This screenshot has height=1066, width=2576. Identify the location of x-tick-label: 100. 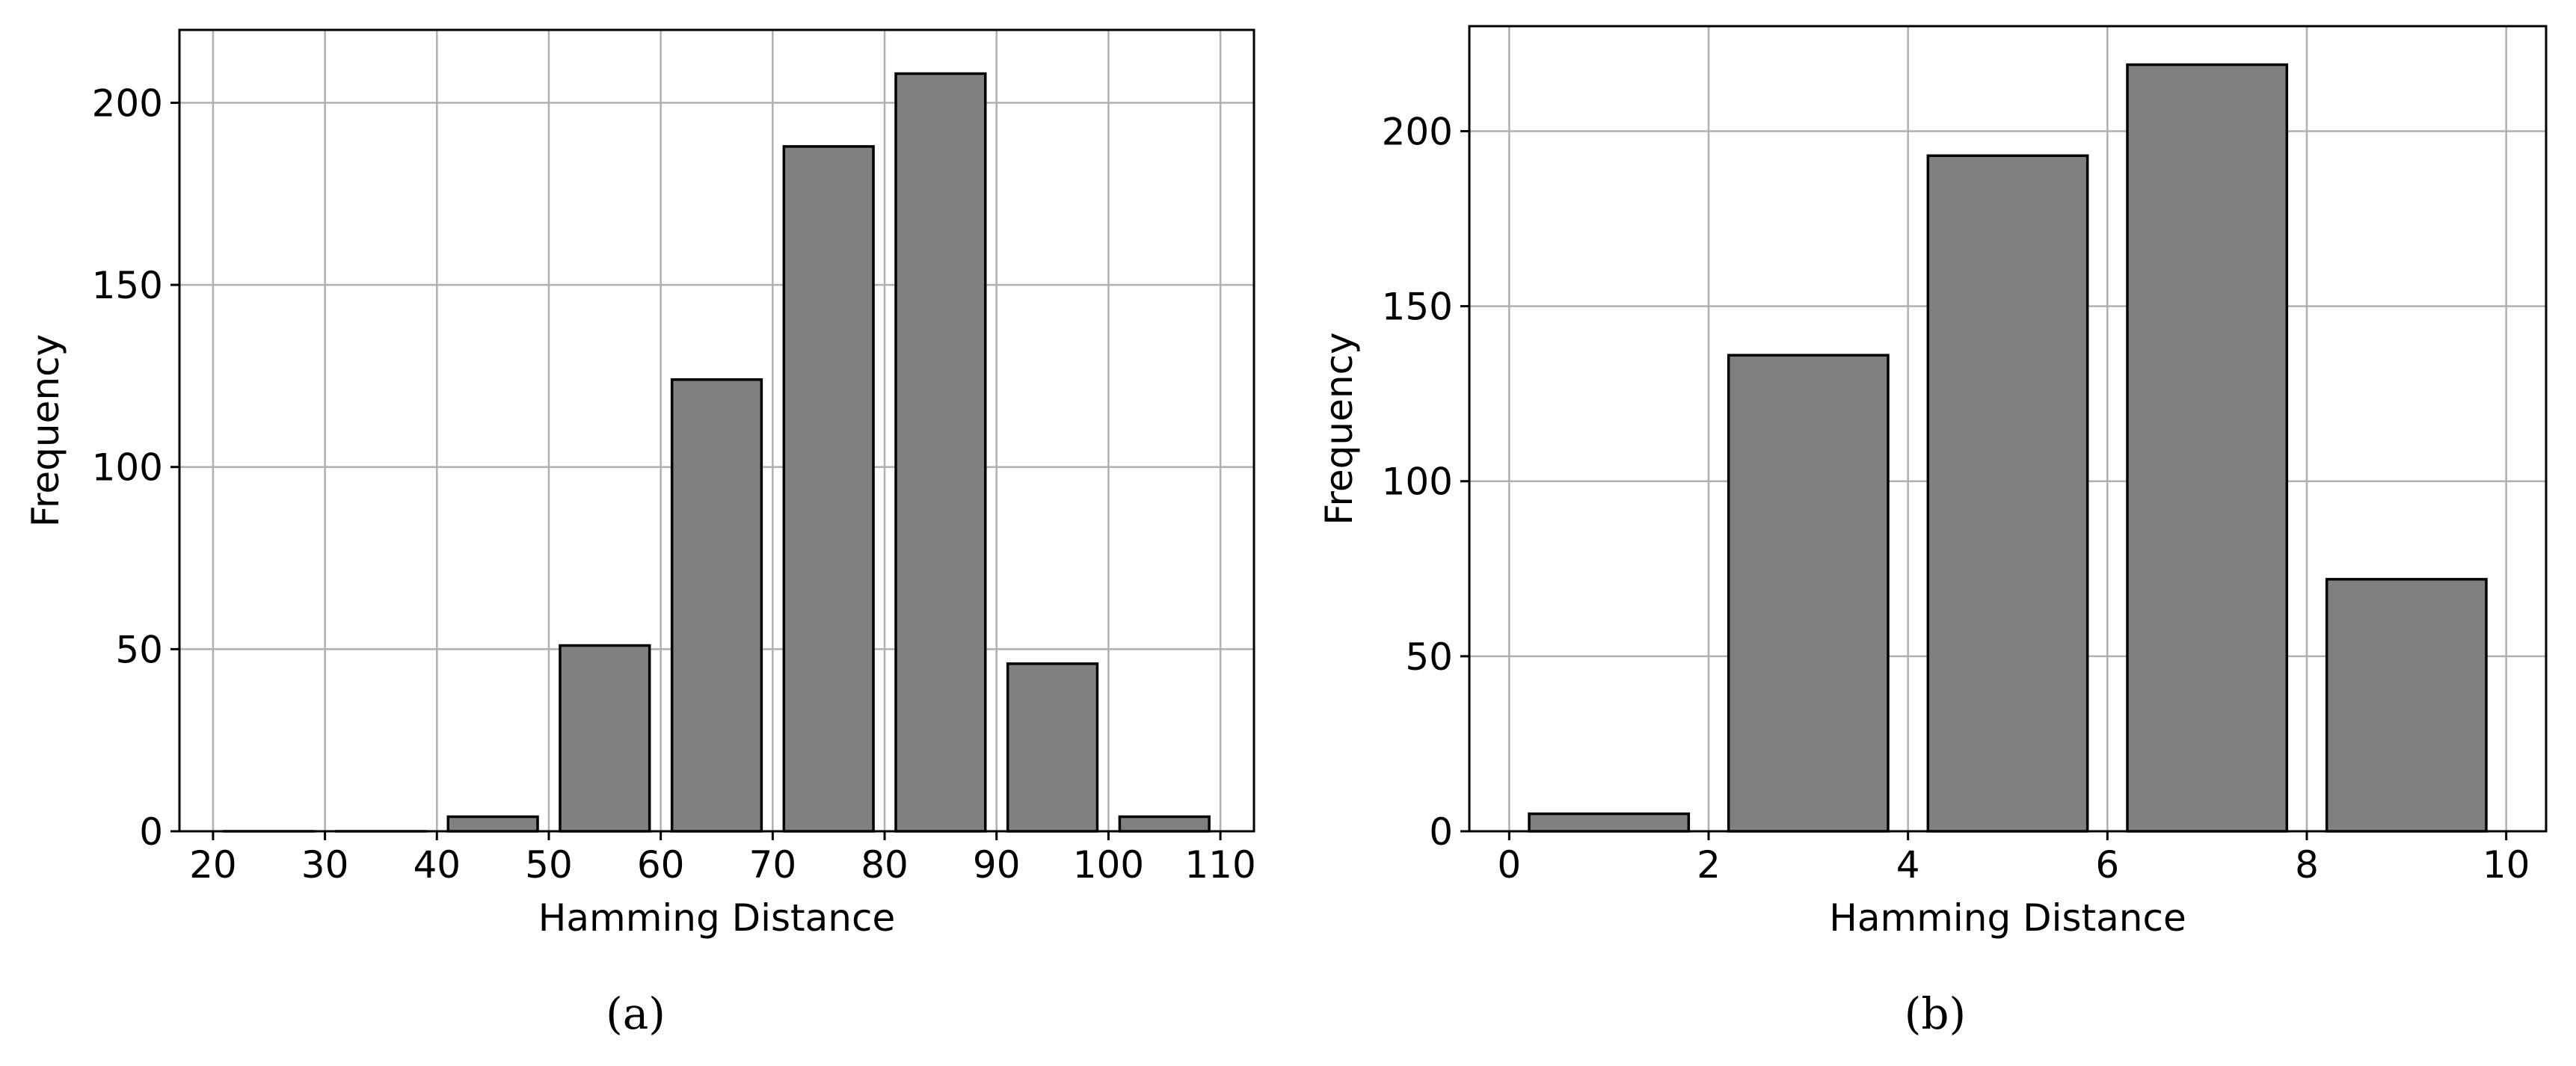
(1108, 865).